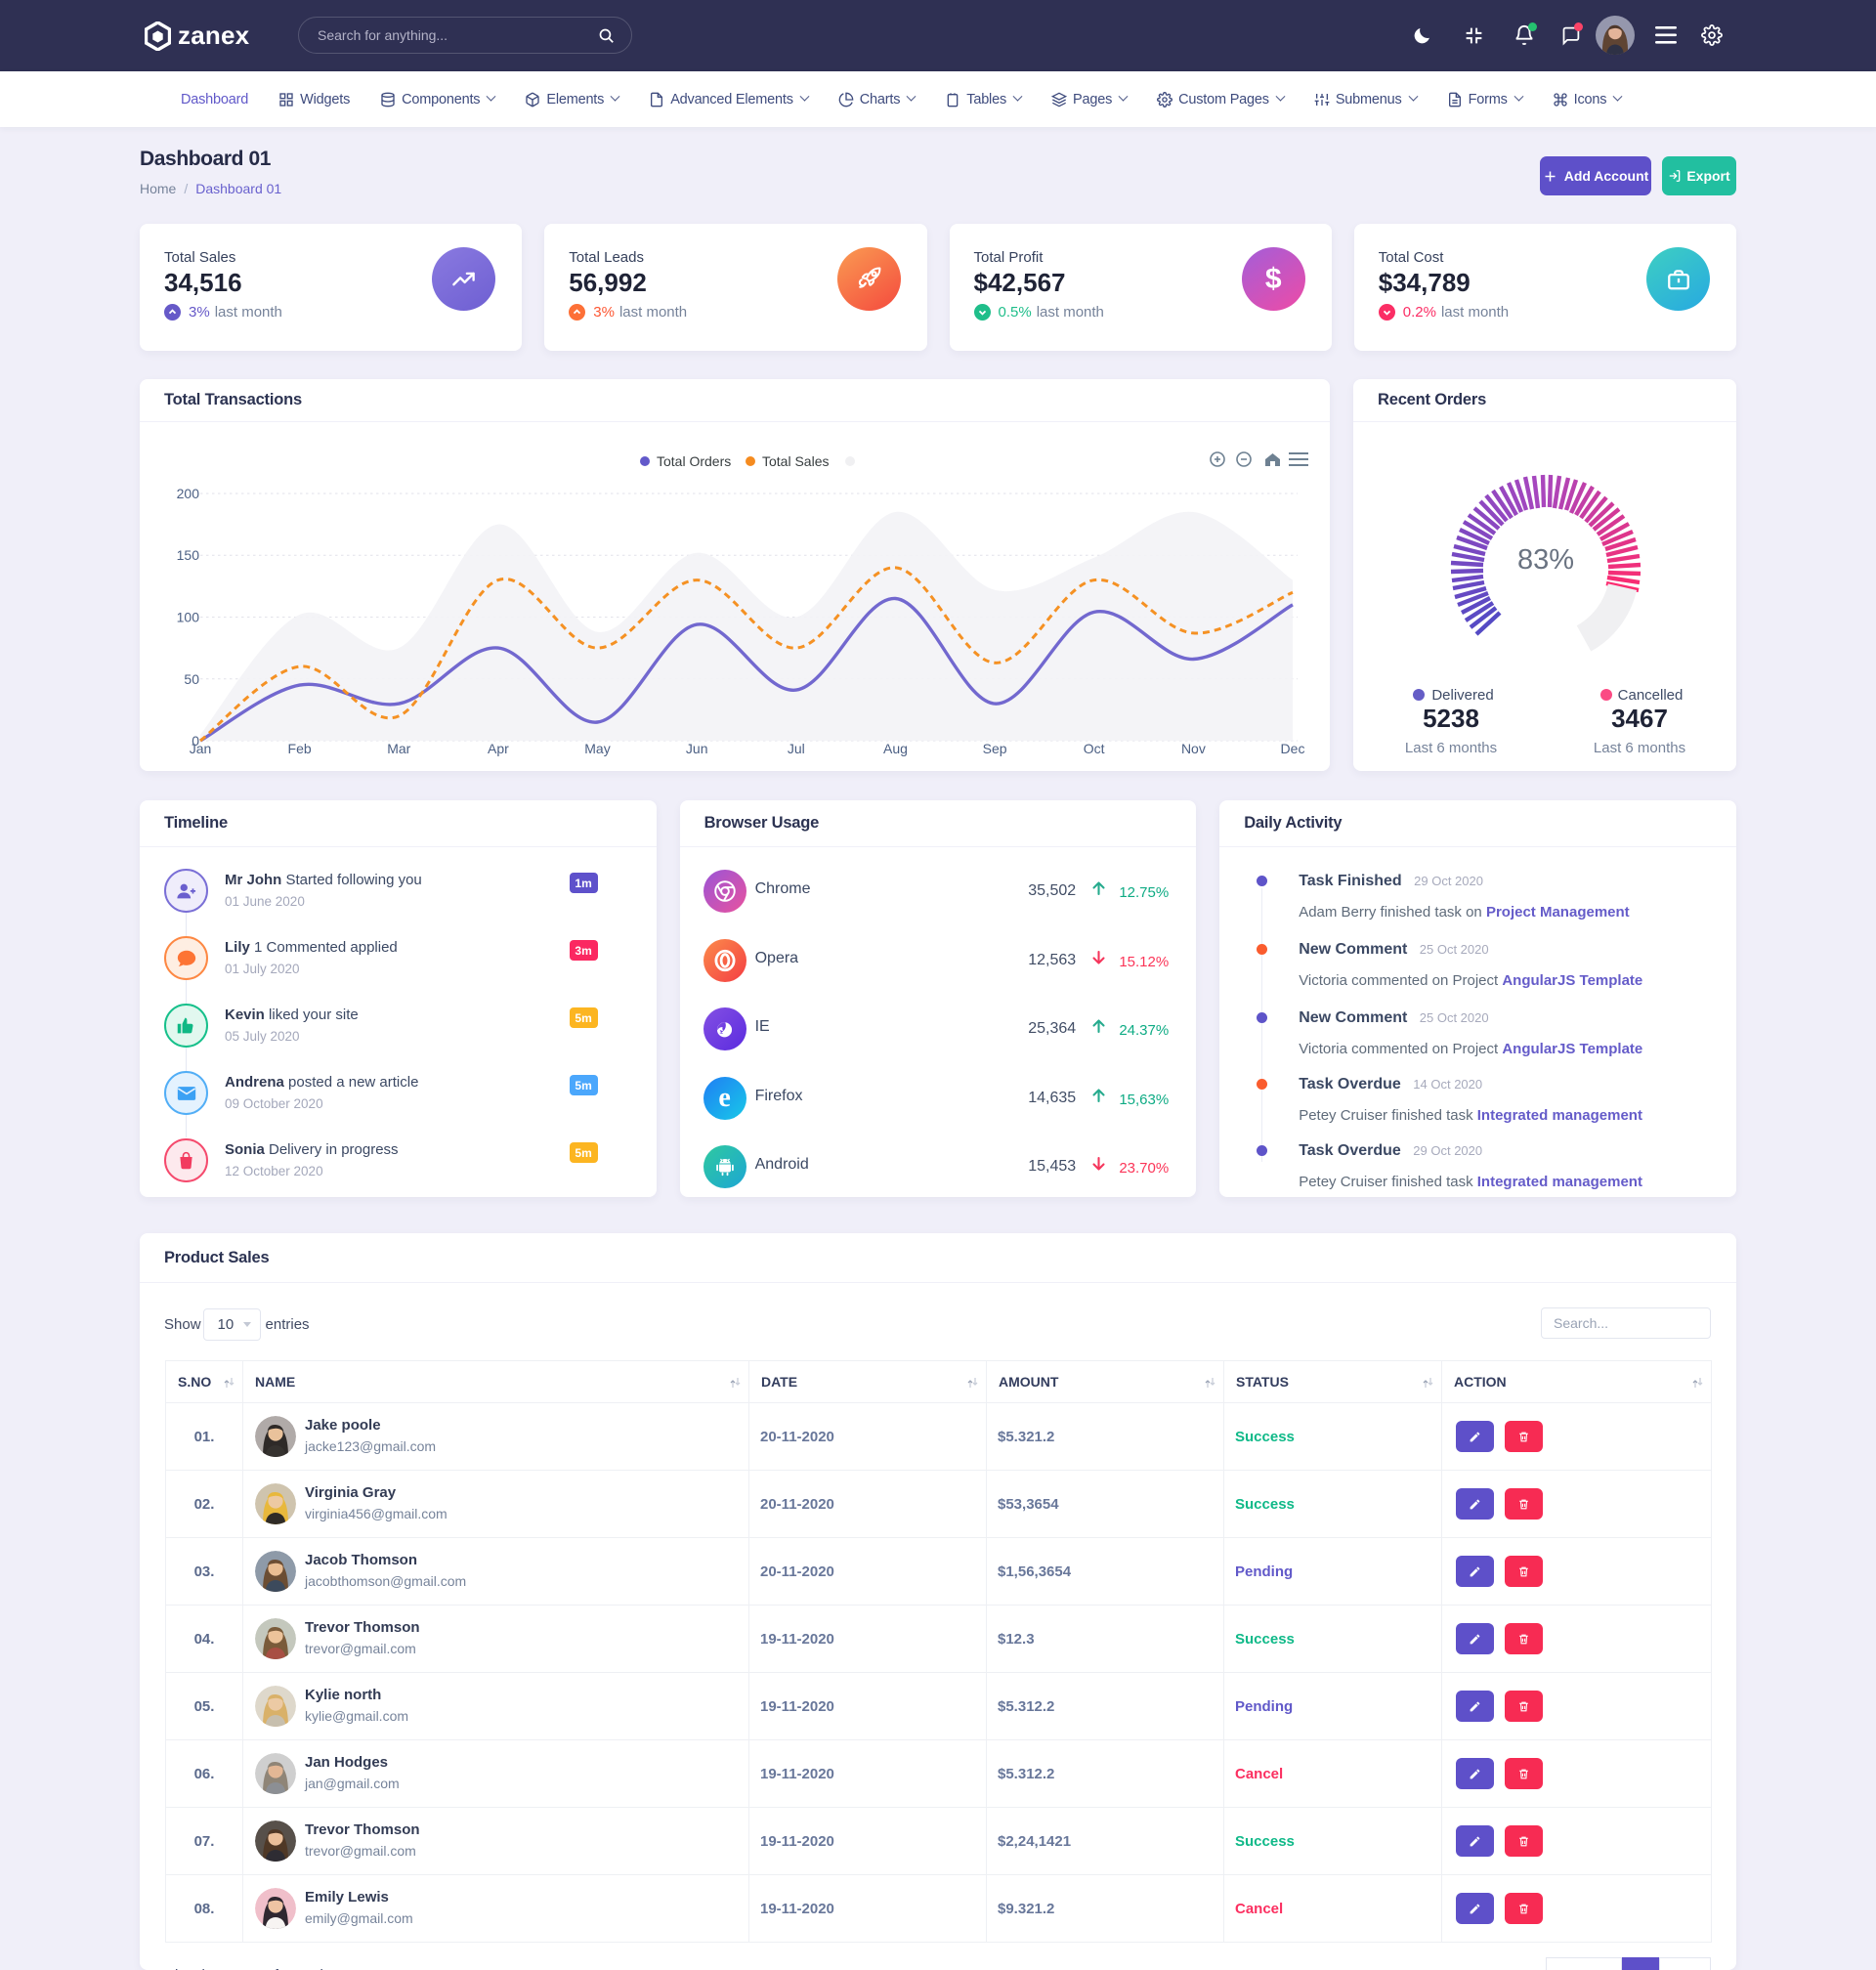 Image resolution: width=1876 pixels, height=1970 pixels. Describe the element at coordinates (201, 748) in the screenshot. I see `svg-text: Jan` at that location.